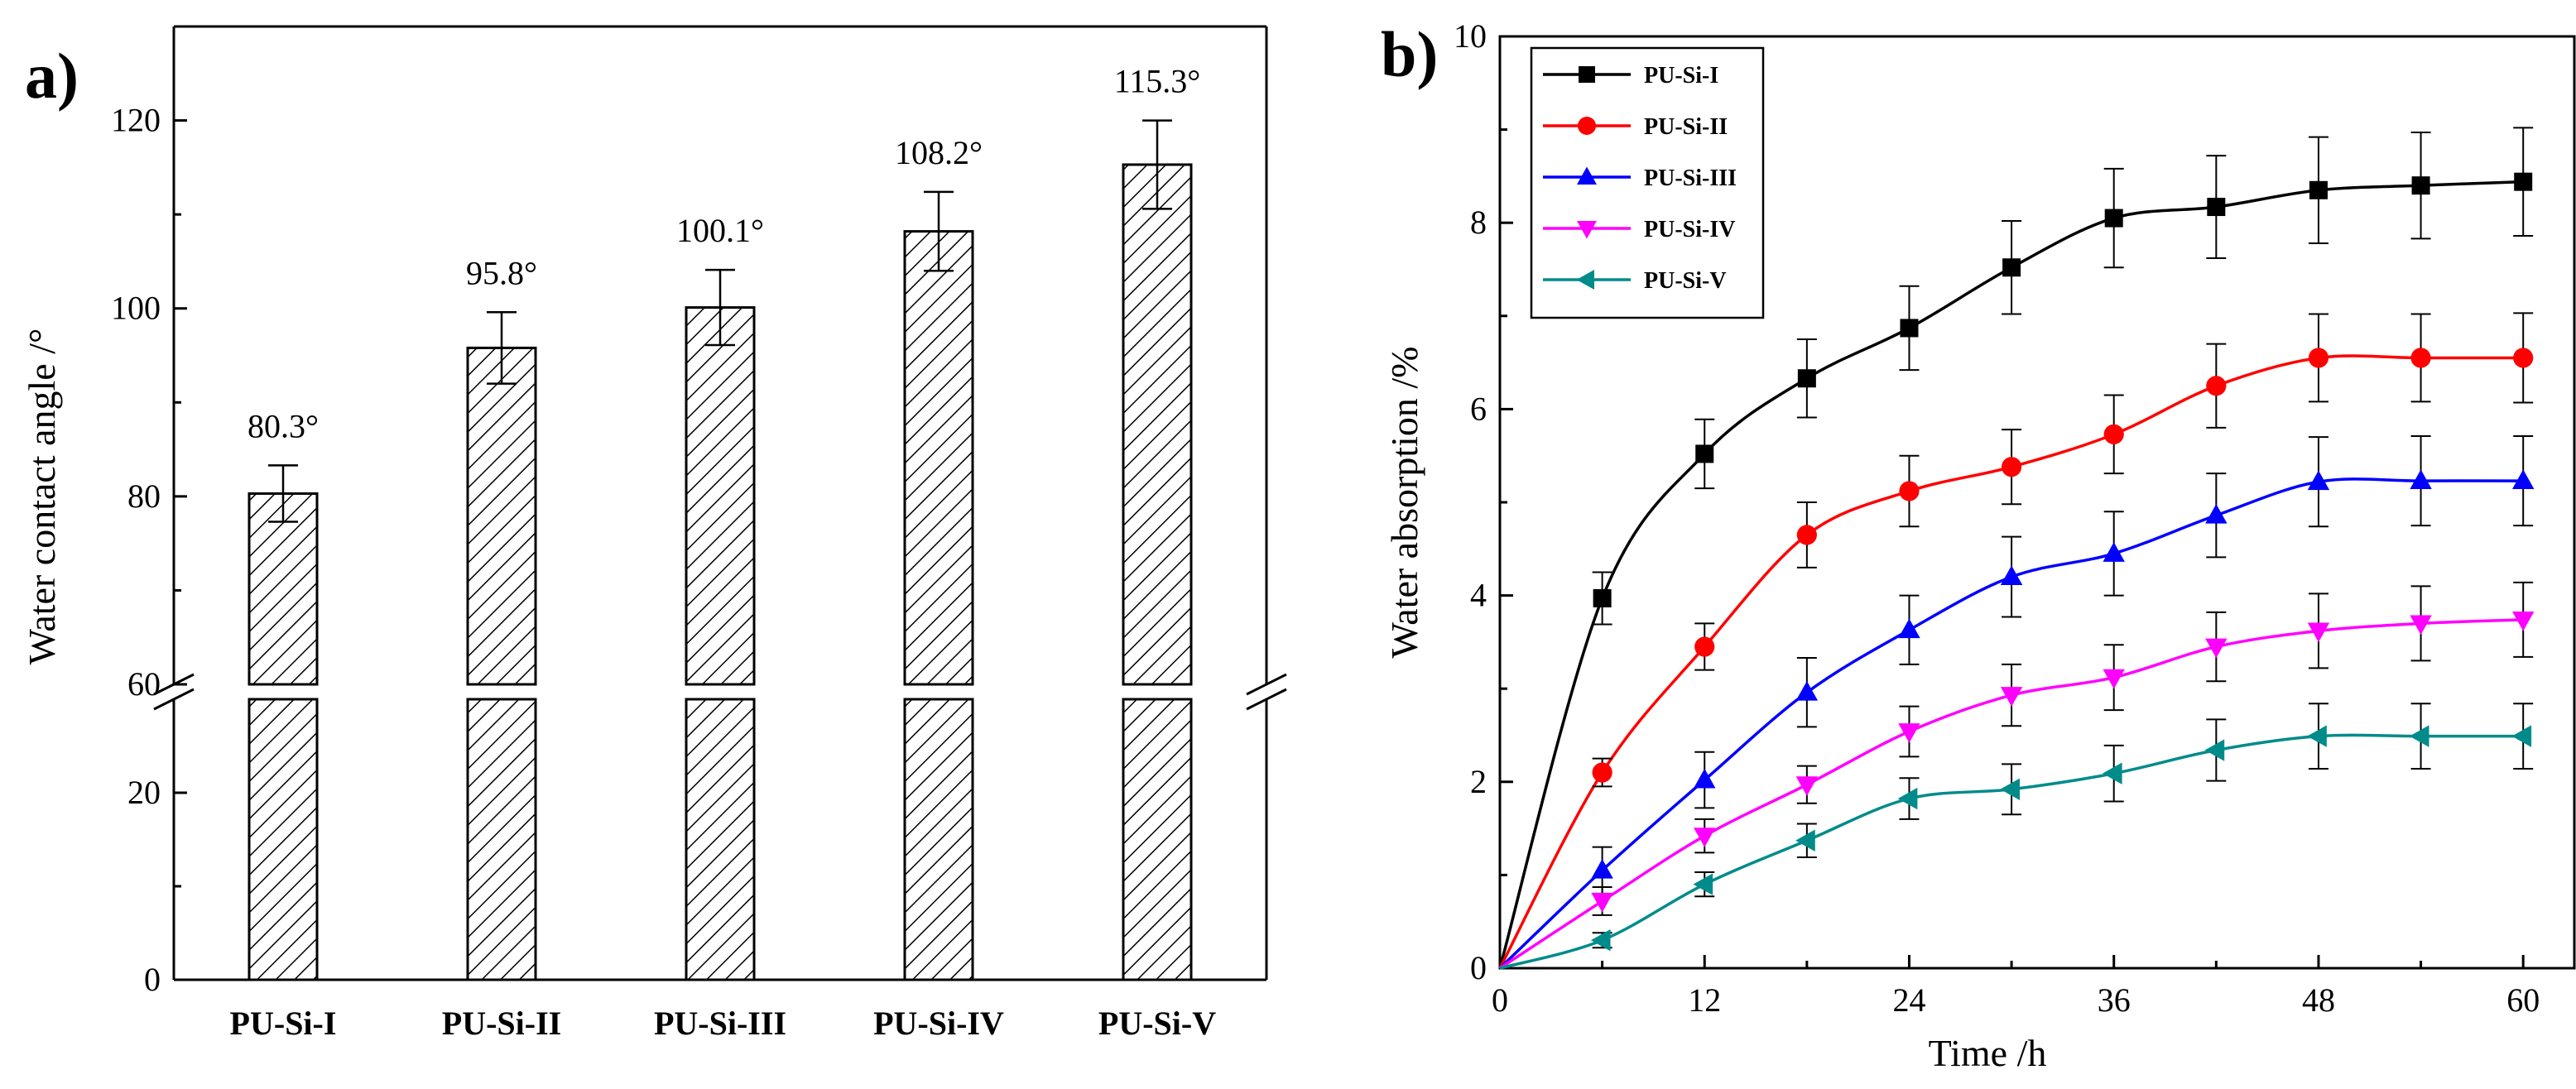 The image size is (2576, 1089). Describe the element at coordinates (42, 497) in the screenshot. I see `panel-a-y-axis-title: Water contact angle /°` at that location.